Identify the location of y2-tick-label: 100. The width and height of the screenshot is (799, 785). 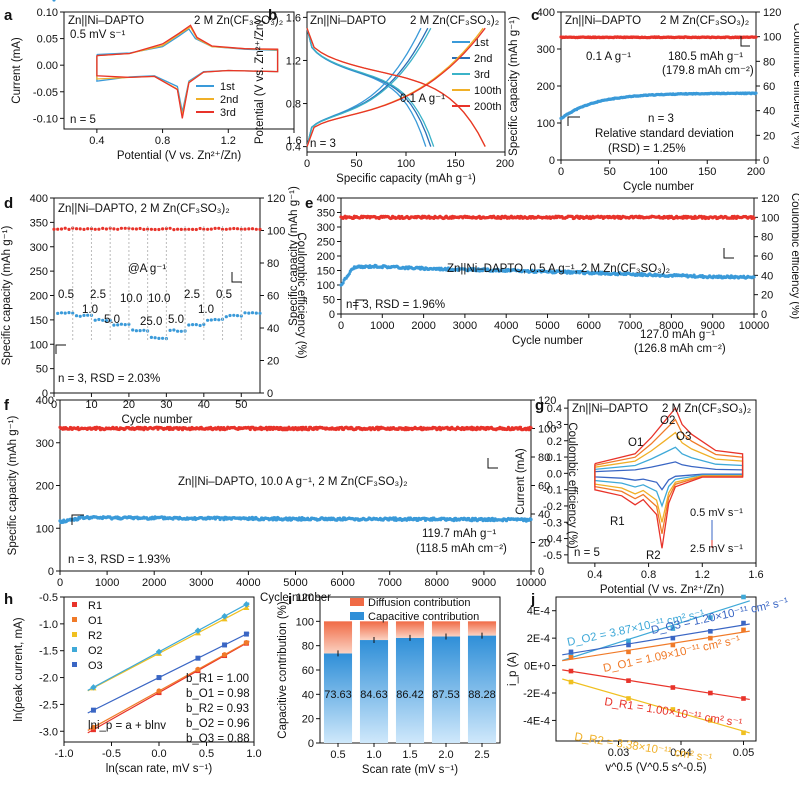
(276, 232).